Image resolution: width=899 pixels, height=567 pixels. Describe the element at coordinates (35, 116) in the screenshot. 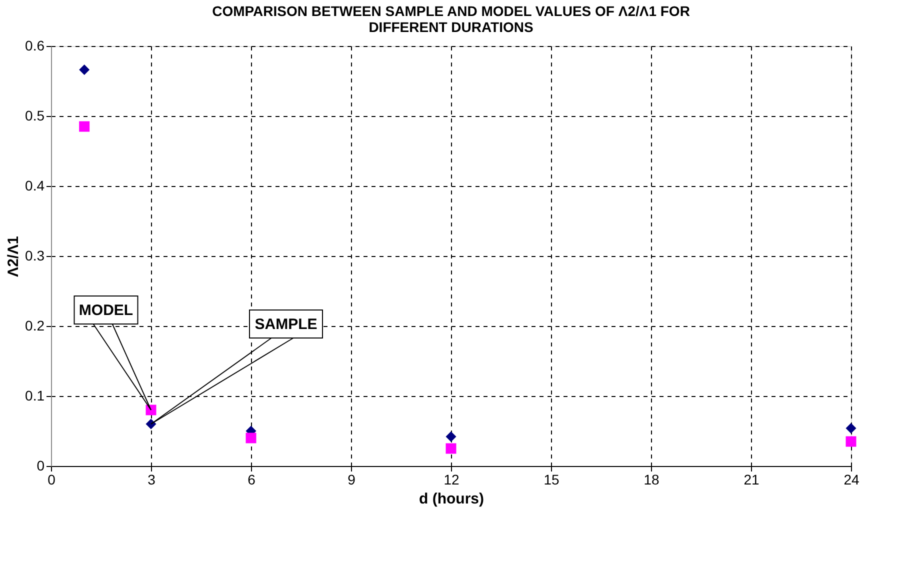

I see `y-tick-label: 0.5` at that location.